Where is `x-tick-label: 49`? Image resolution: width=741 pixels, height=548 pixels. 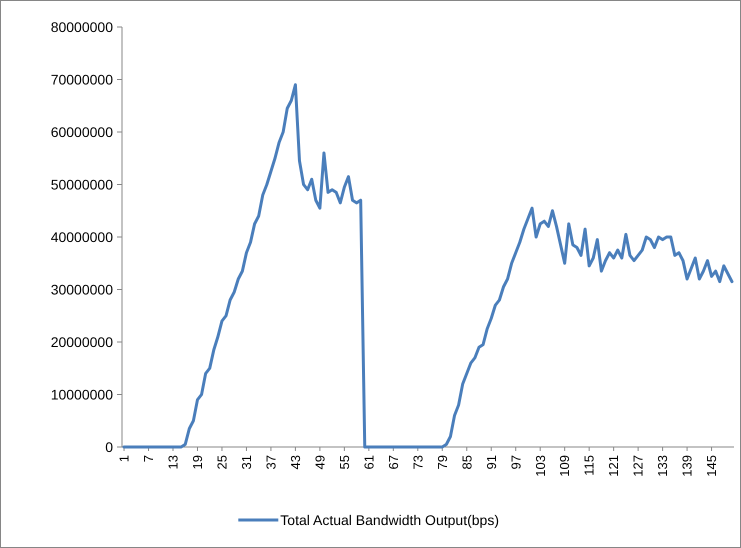
x-tick-label: 49 is located at coordinates (320, 462).